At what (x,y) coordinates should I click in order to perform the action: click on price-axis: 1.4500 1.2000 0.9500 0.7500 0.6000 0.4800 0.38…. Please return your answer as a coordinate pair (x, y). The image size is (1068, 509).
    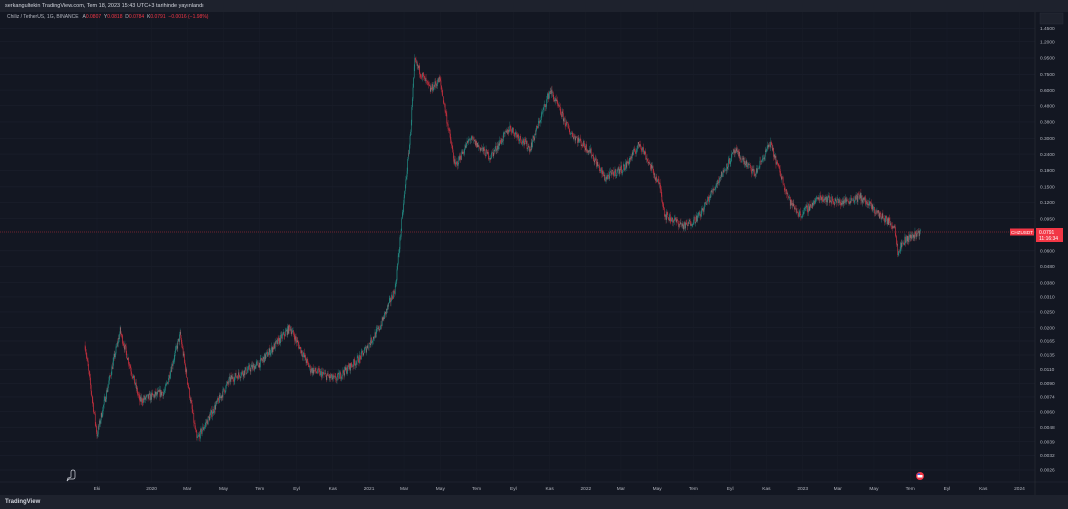
    Looking at the image, I should click on (1047, 250).